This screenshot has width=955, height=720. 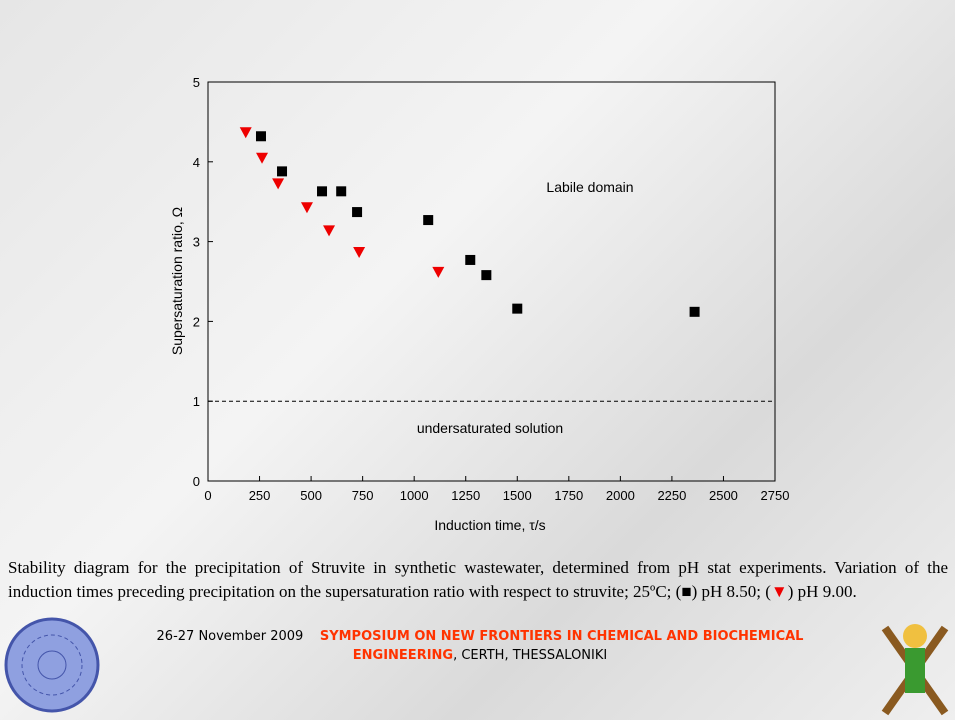 I want to click on y-tick-label: 3, so click(x=196, y=242).